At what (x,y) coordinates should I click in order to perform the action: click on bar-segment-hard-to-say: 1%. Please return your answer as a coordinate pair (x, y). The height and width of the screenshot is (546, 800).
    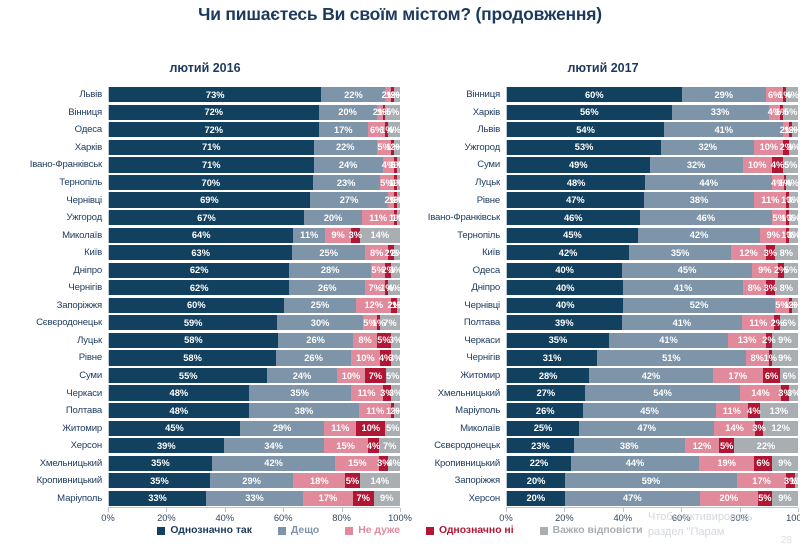
    Looking at the image, I should click on (398, 305).